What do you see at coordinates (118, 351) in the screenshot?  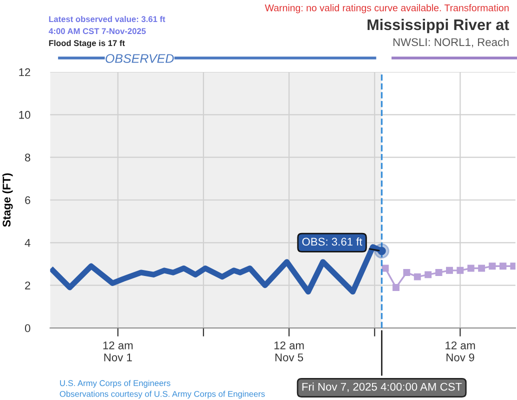 I see `x-tick-label: 12 am Nov 1` at bounding box center [118, 351].